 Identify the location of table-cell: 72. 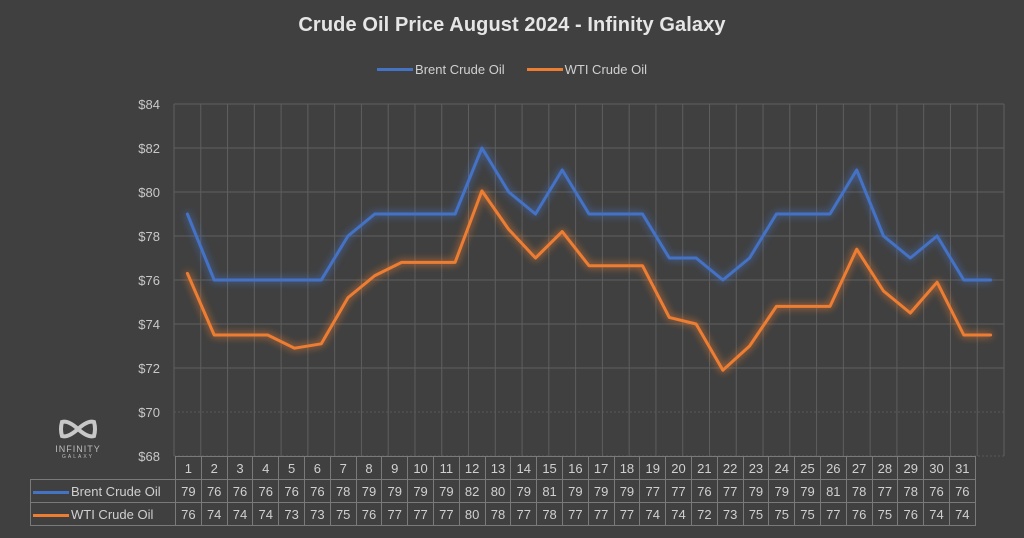
(704, 514).